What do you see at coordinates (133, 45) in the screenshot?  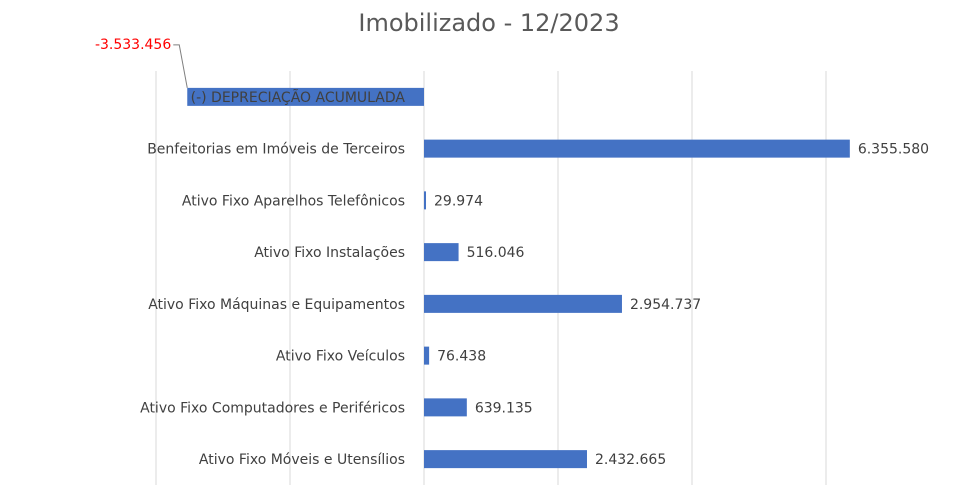 I see `data-label: -3.533.456` at bounding box center [133, 45].